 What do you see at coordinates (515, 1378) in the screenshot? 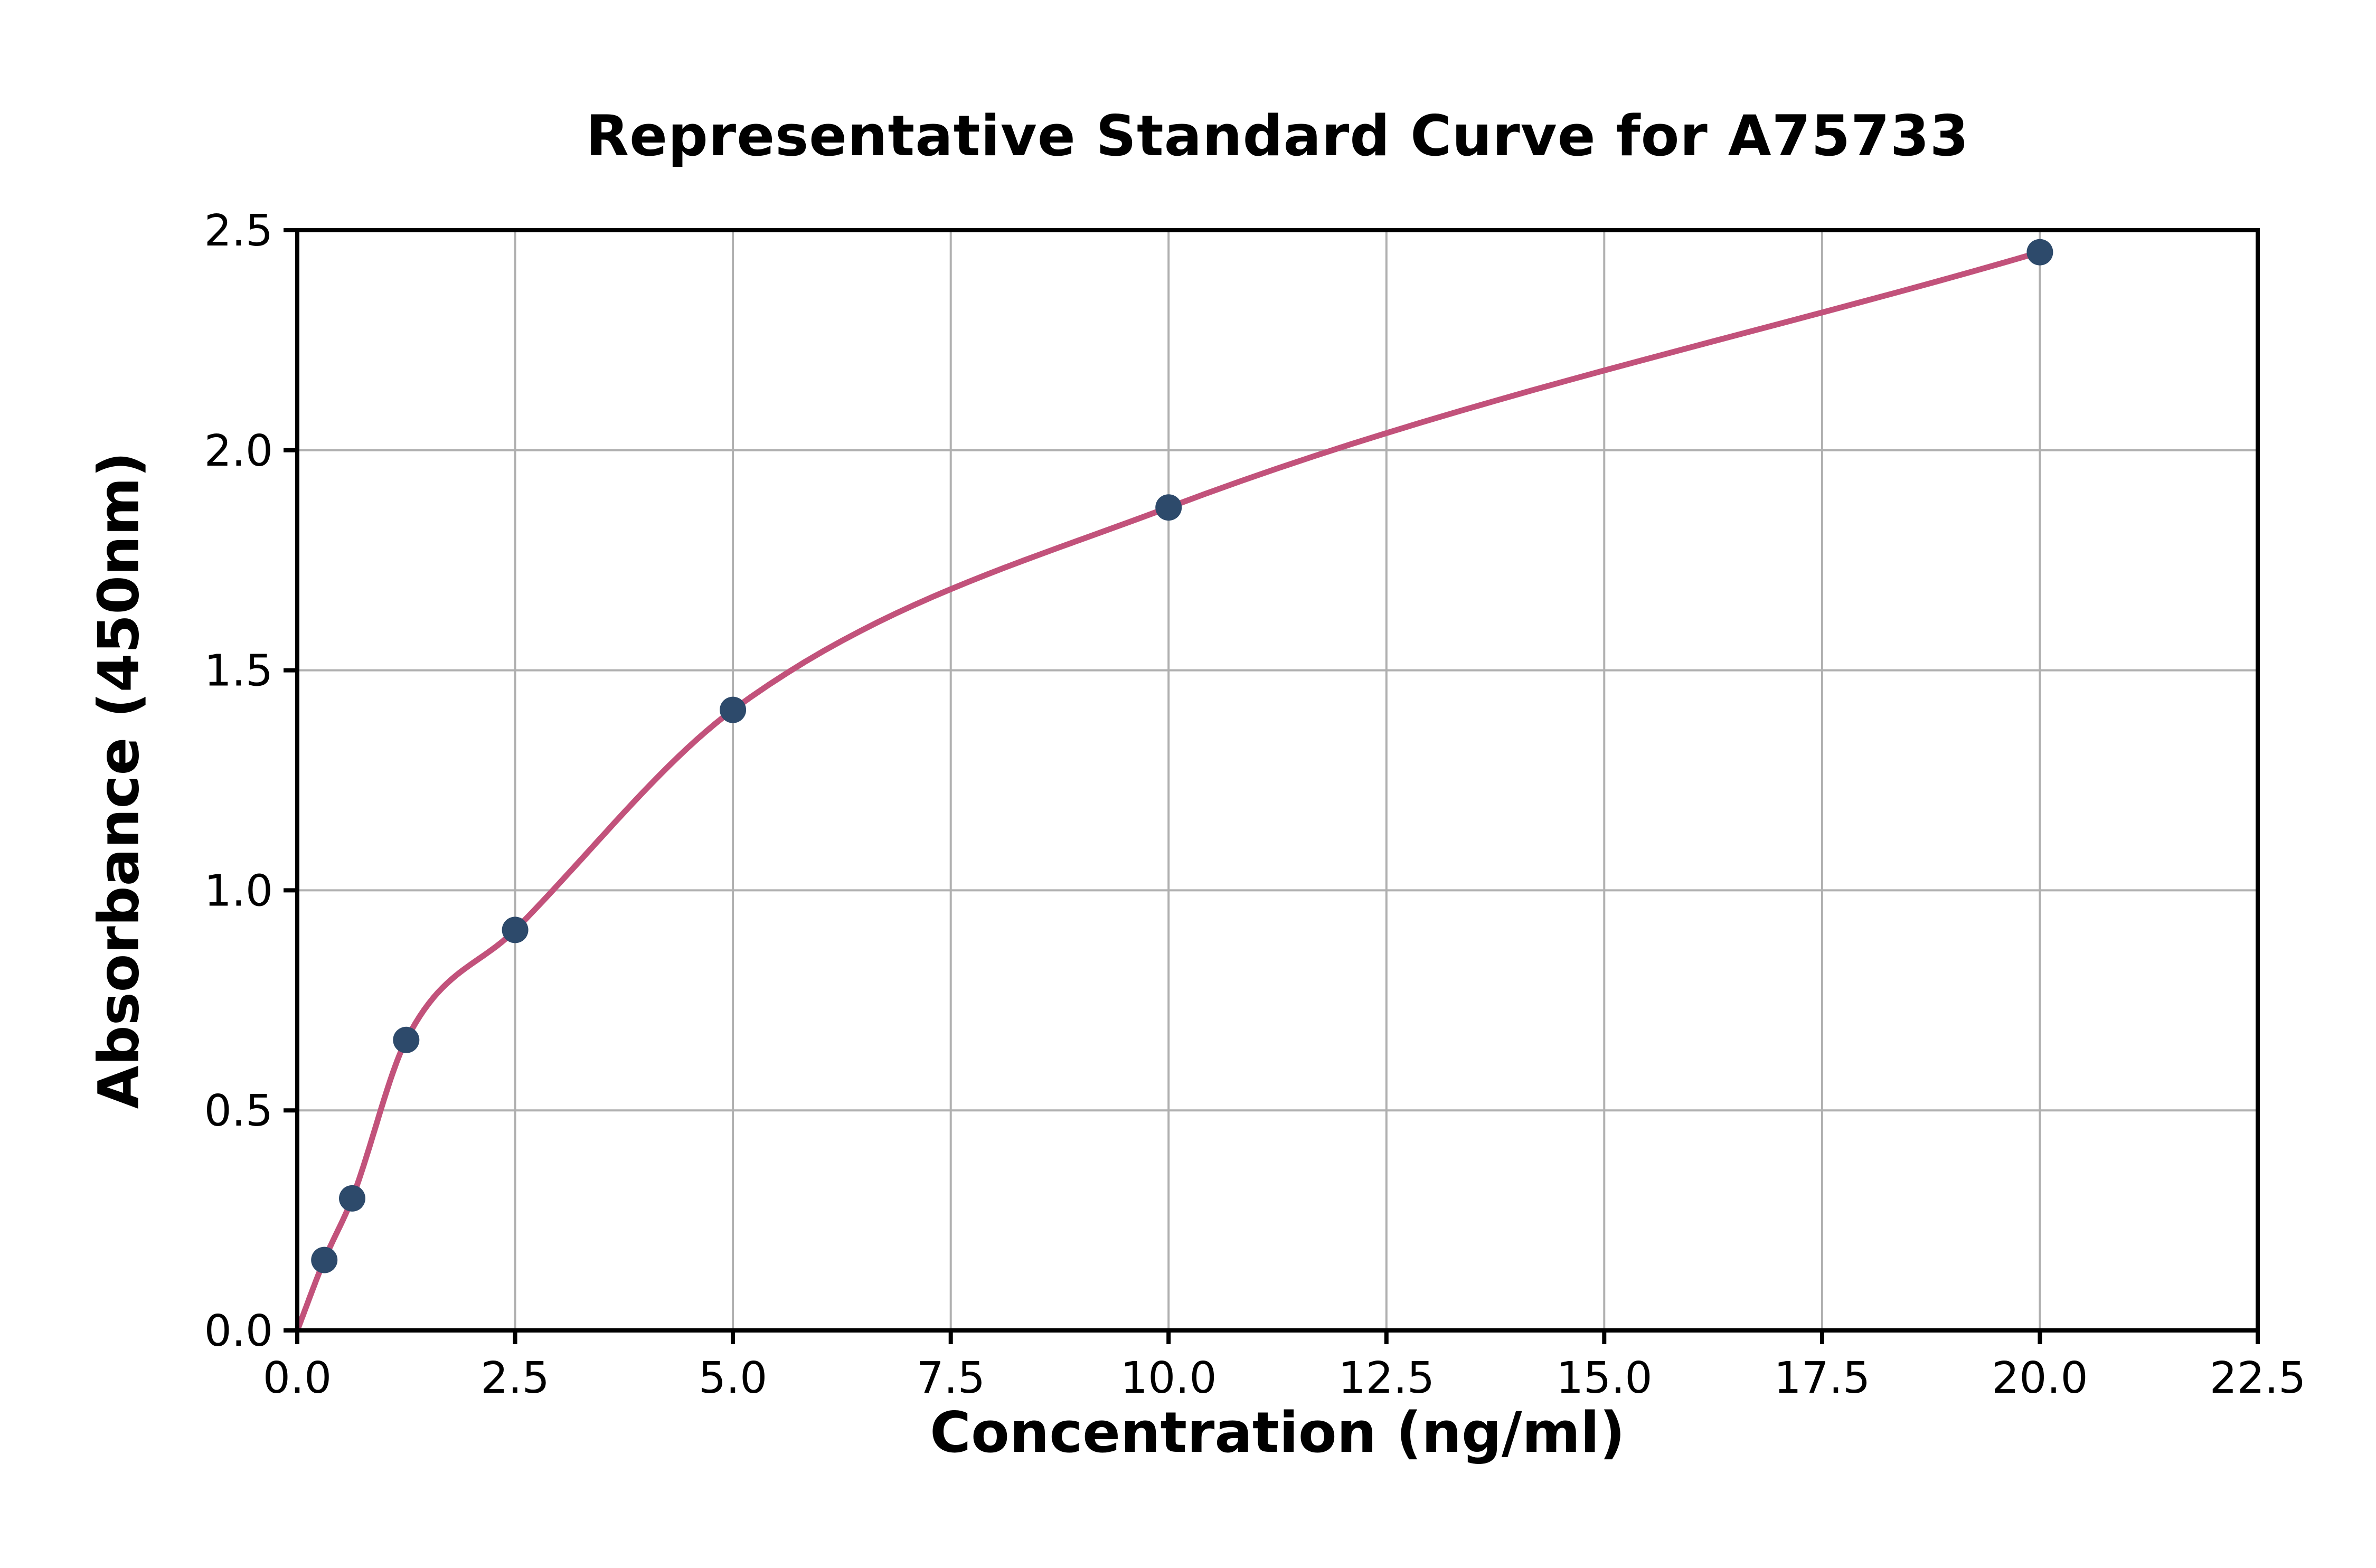
I see `x-tick-label: 2.5` at bounding box center [515, 1378].